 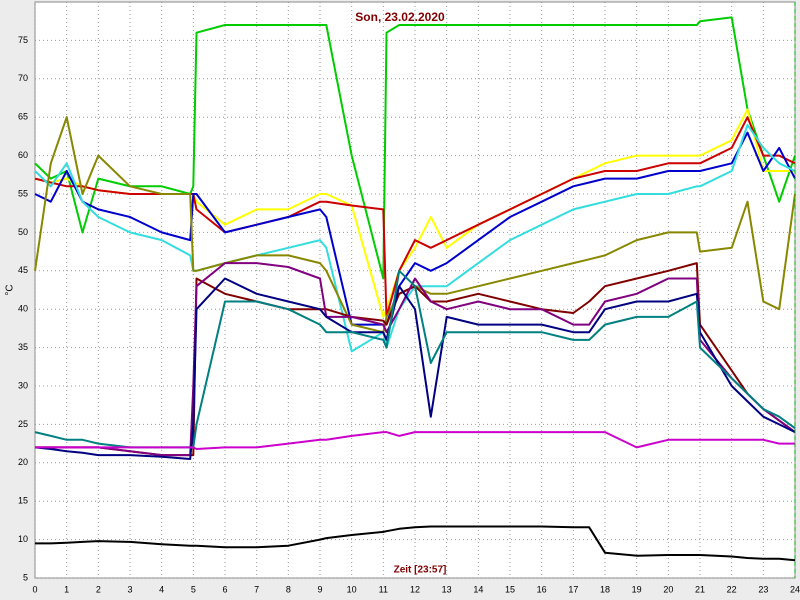 I want to click on x-tick-label: 19, so click(x=637, y=589).